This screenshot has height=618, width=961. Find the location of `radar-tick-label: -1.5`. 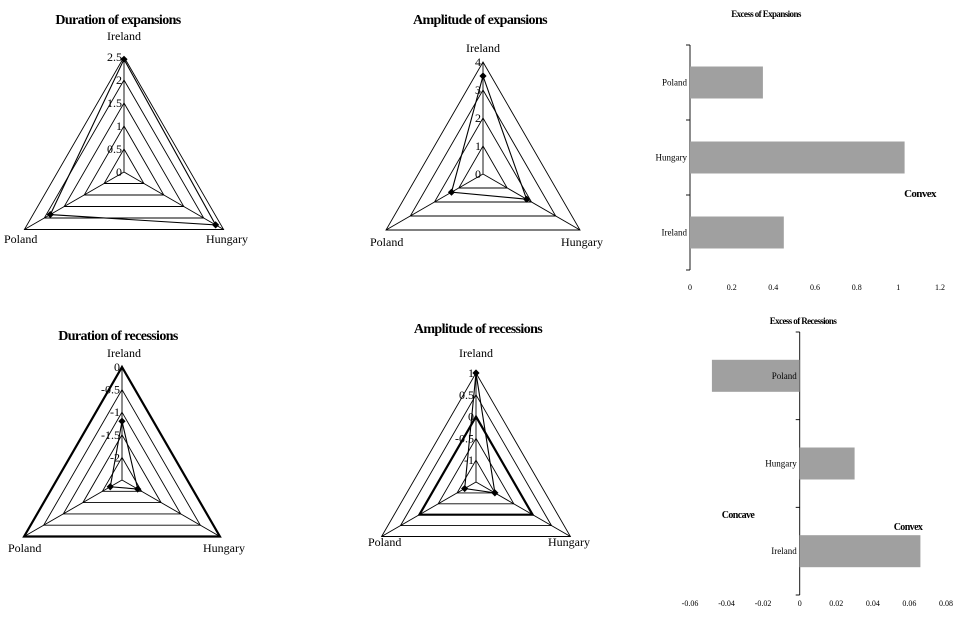

radar-tick-label: -1.5 is located at coordinates (110, 435).